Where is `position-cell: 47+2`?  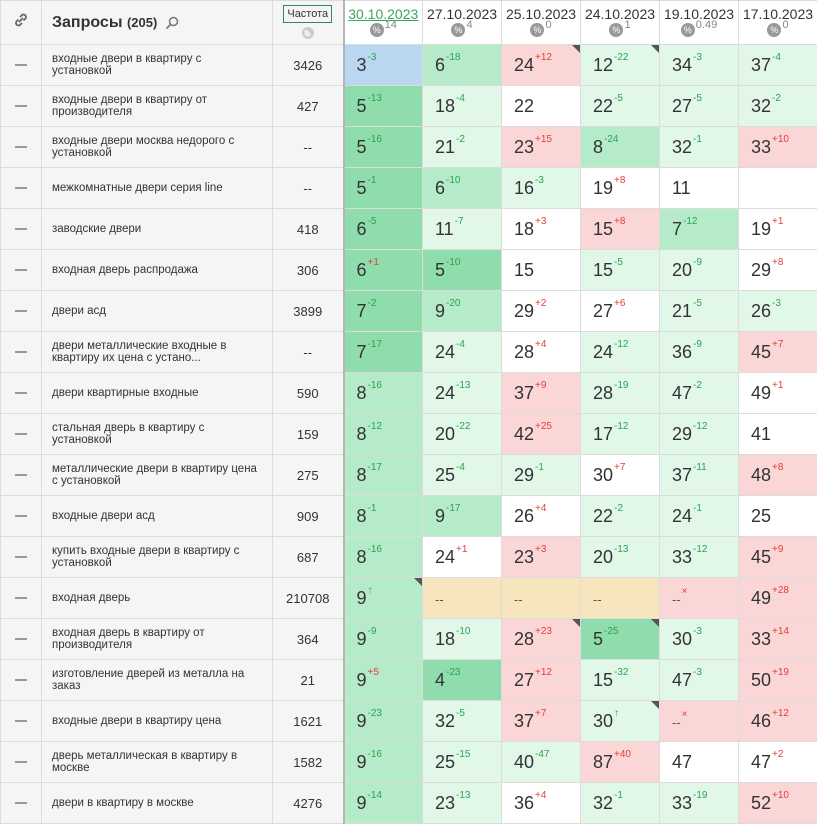 position-cell: 47+2 is located at coordinates (777, 762).